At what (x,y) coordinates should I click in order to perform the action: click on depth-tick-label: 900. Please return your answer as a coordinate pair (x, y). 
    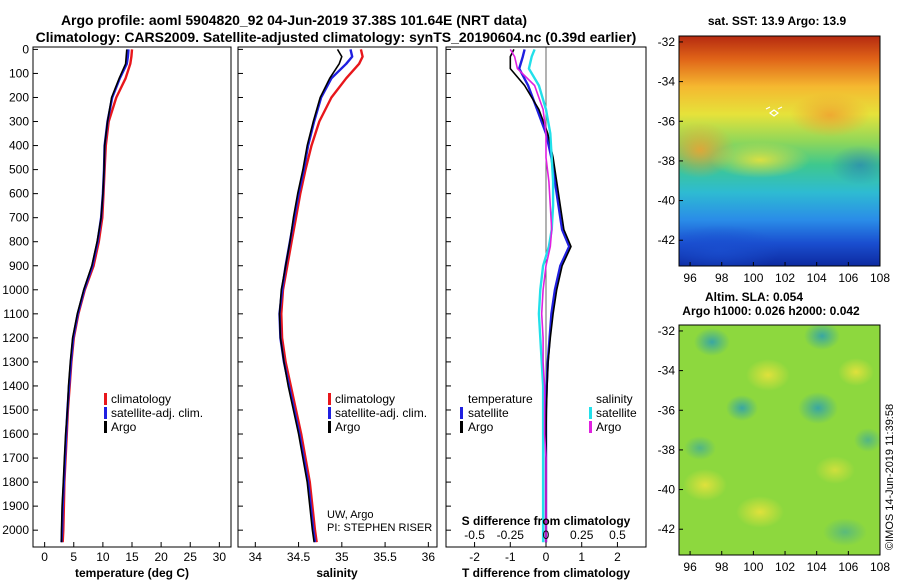
    Looking at the image, I should click on (19, 266).